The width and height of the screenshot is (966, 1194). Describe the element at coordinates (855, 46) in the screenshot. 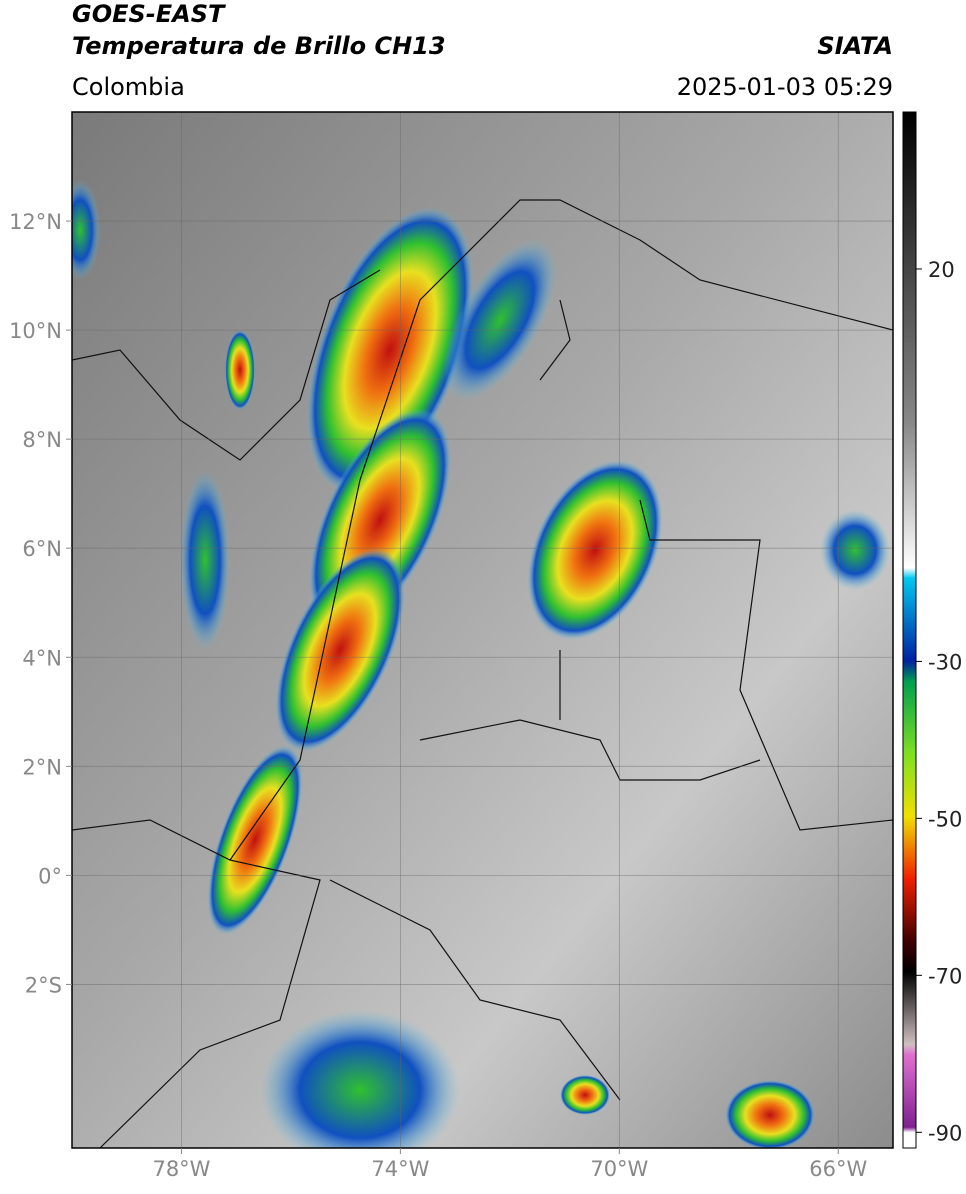

I see `source: SIATA` at that location.